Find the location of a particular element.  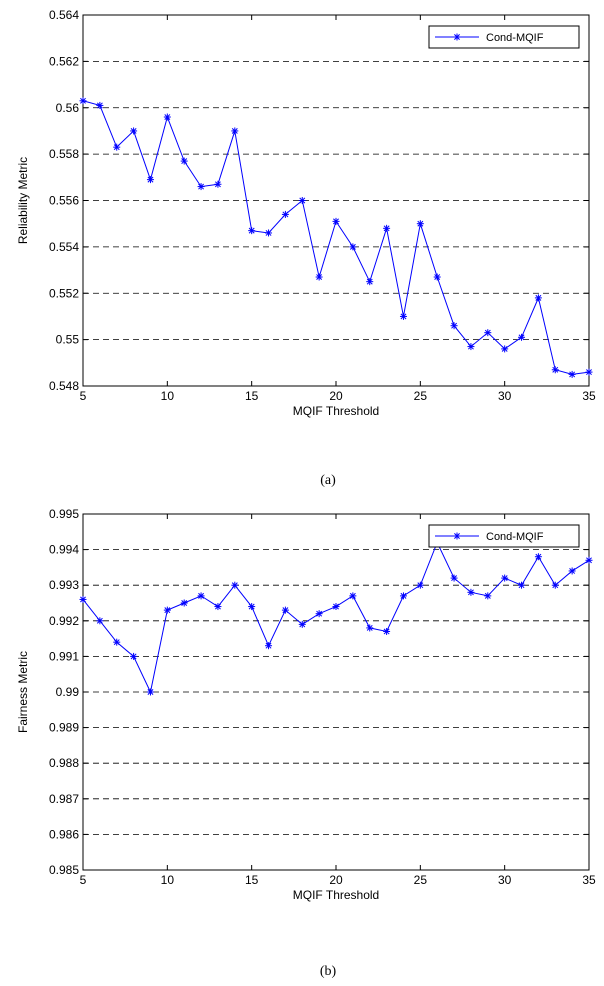

y-tick-label: 0.992 is located at coordinates (64, 621).